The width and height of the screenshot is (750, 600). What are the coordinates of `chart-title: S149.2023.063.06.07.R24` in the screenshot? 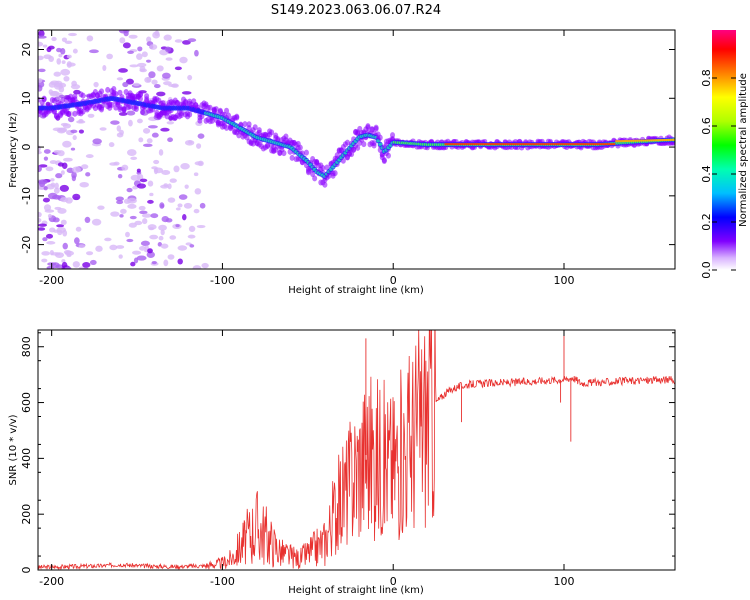 It's located at (356, 10).